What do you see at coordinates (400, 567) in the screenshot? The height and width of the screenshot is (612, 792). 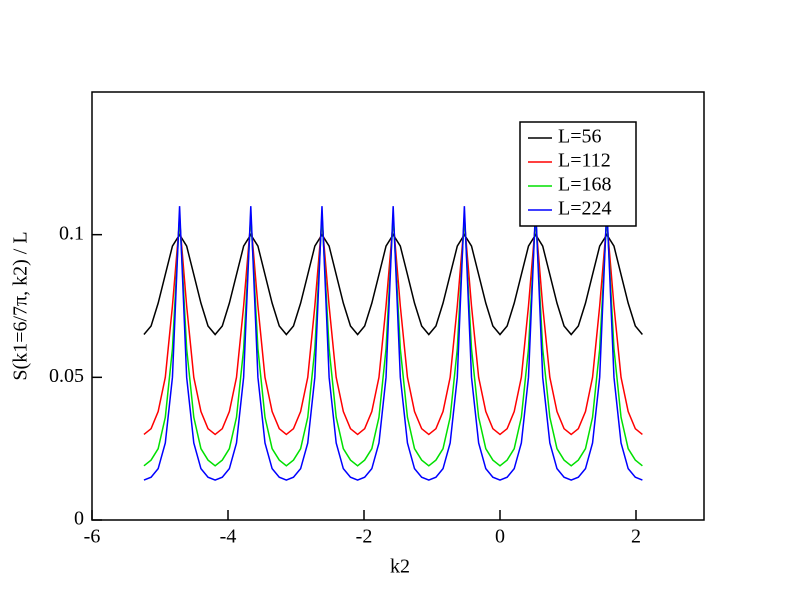 I see `x-axis-label: k2` at bounding box center [400, 567].